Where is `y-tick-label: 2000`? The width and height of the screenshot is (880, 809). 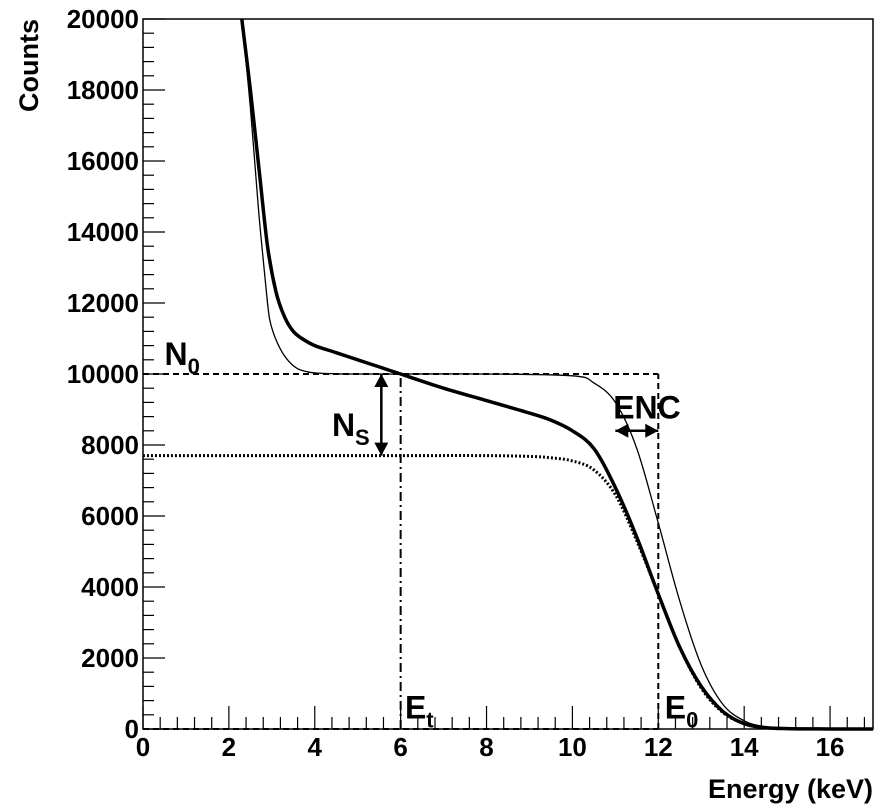 y-tick-label: 2000 is located at coordinates (110, 658).